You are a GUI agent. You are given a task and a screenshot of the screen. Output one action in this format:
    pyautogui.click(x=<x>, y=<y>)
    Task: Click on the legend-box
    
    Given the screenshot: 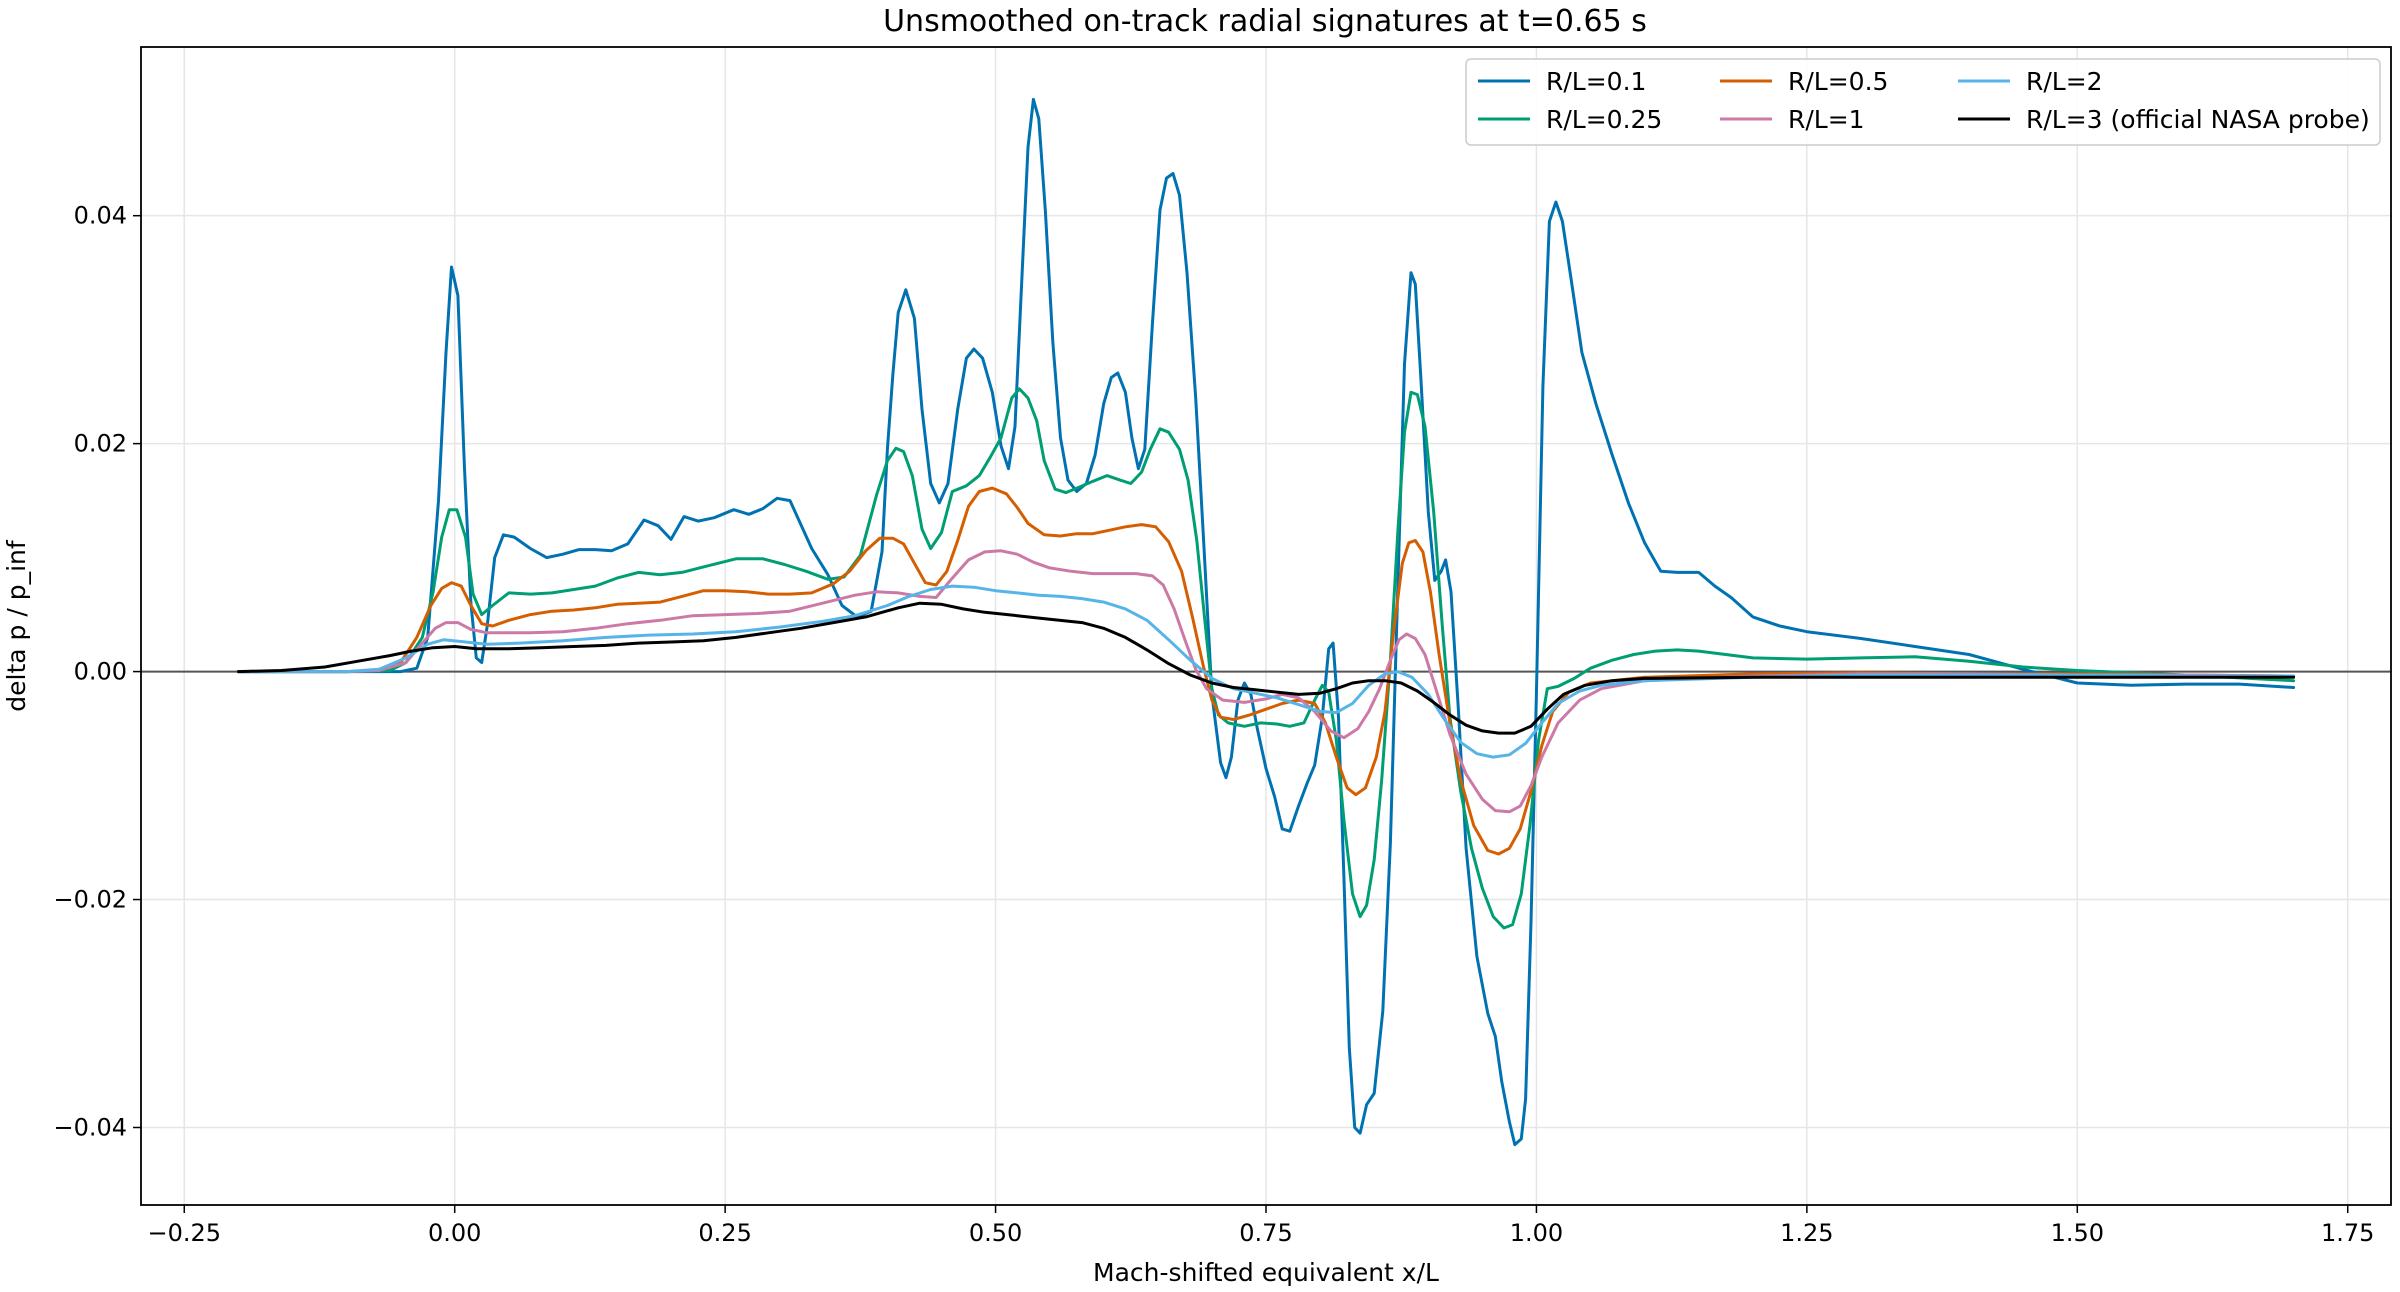 What is the action you would take?
    pyautogui.click(x=1923, y=102)
    